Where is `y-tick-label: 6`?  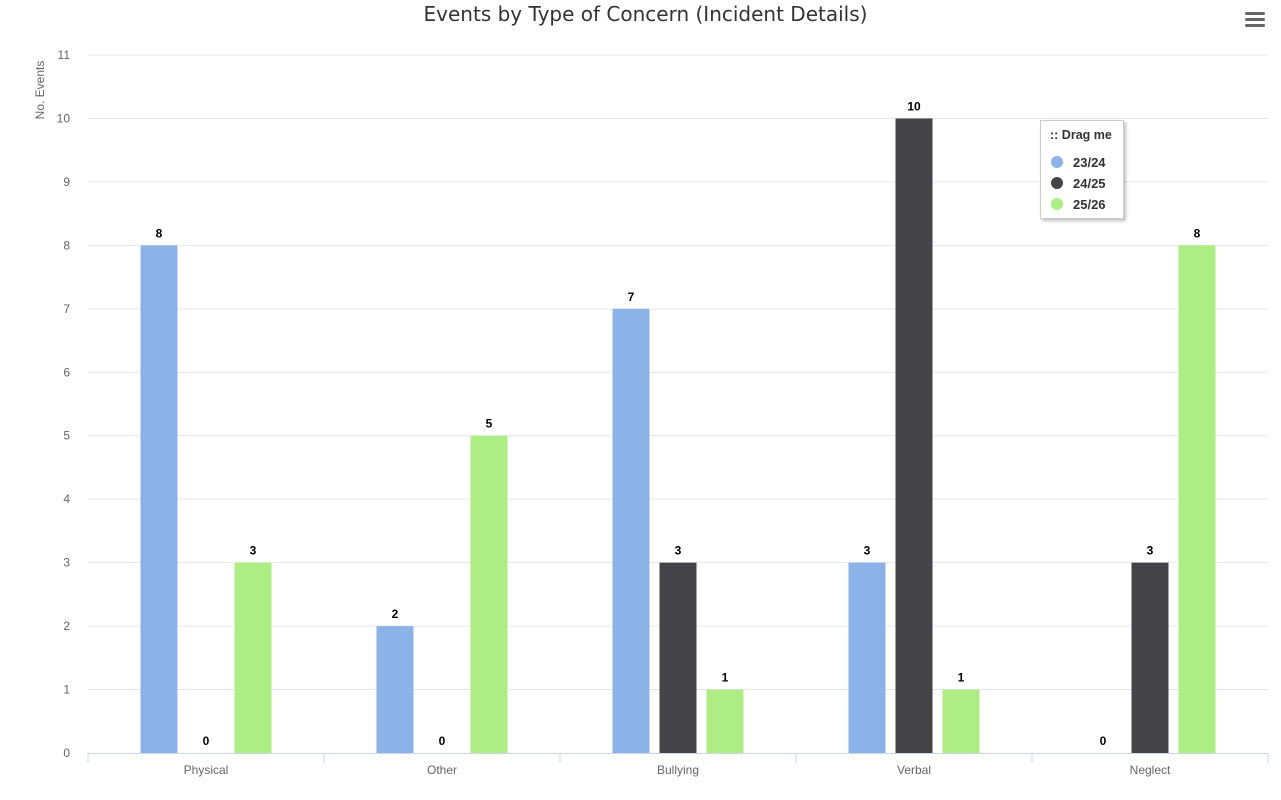
y-tick-label: 6 is located at coordinates (66, 372).